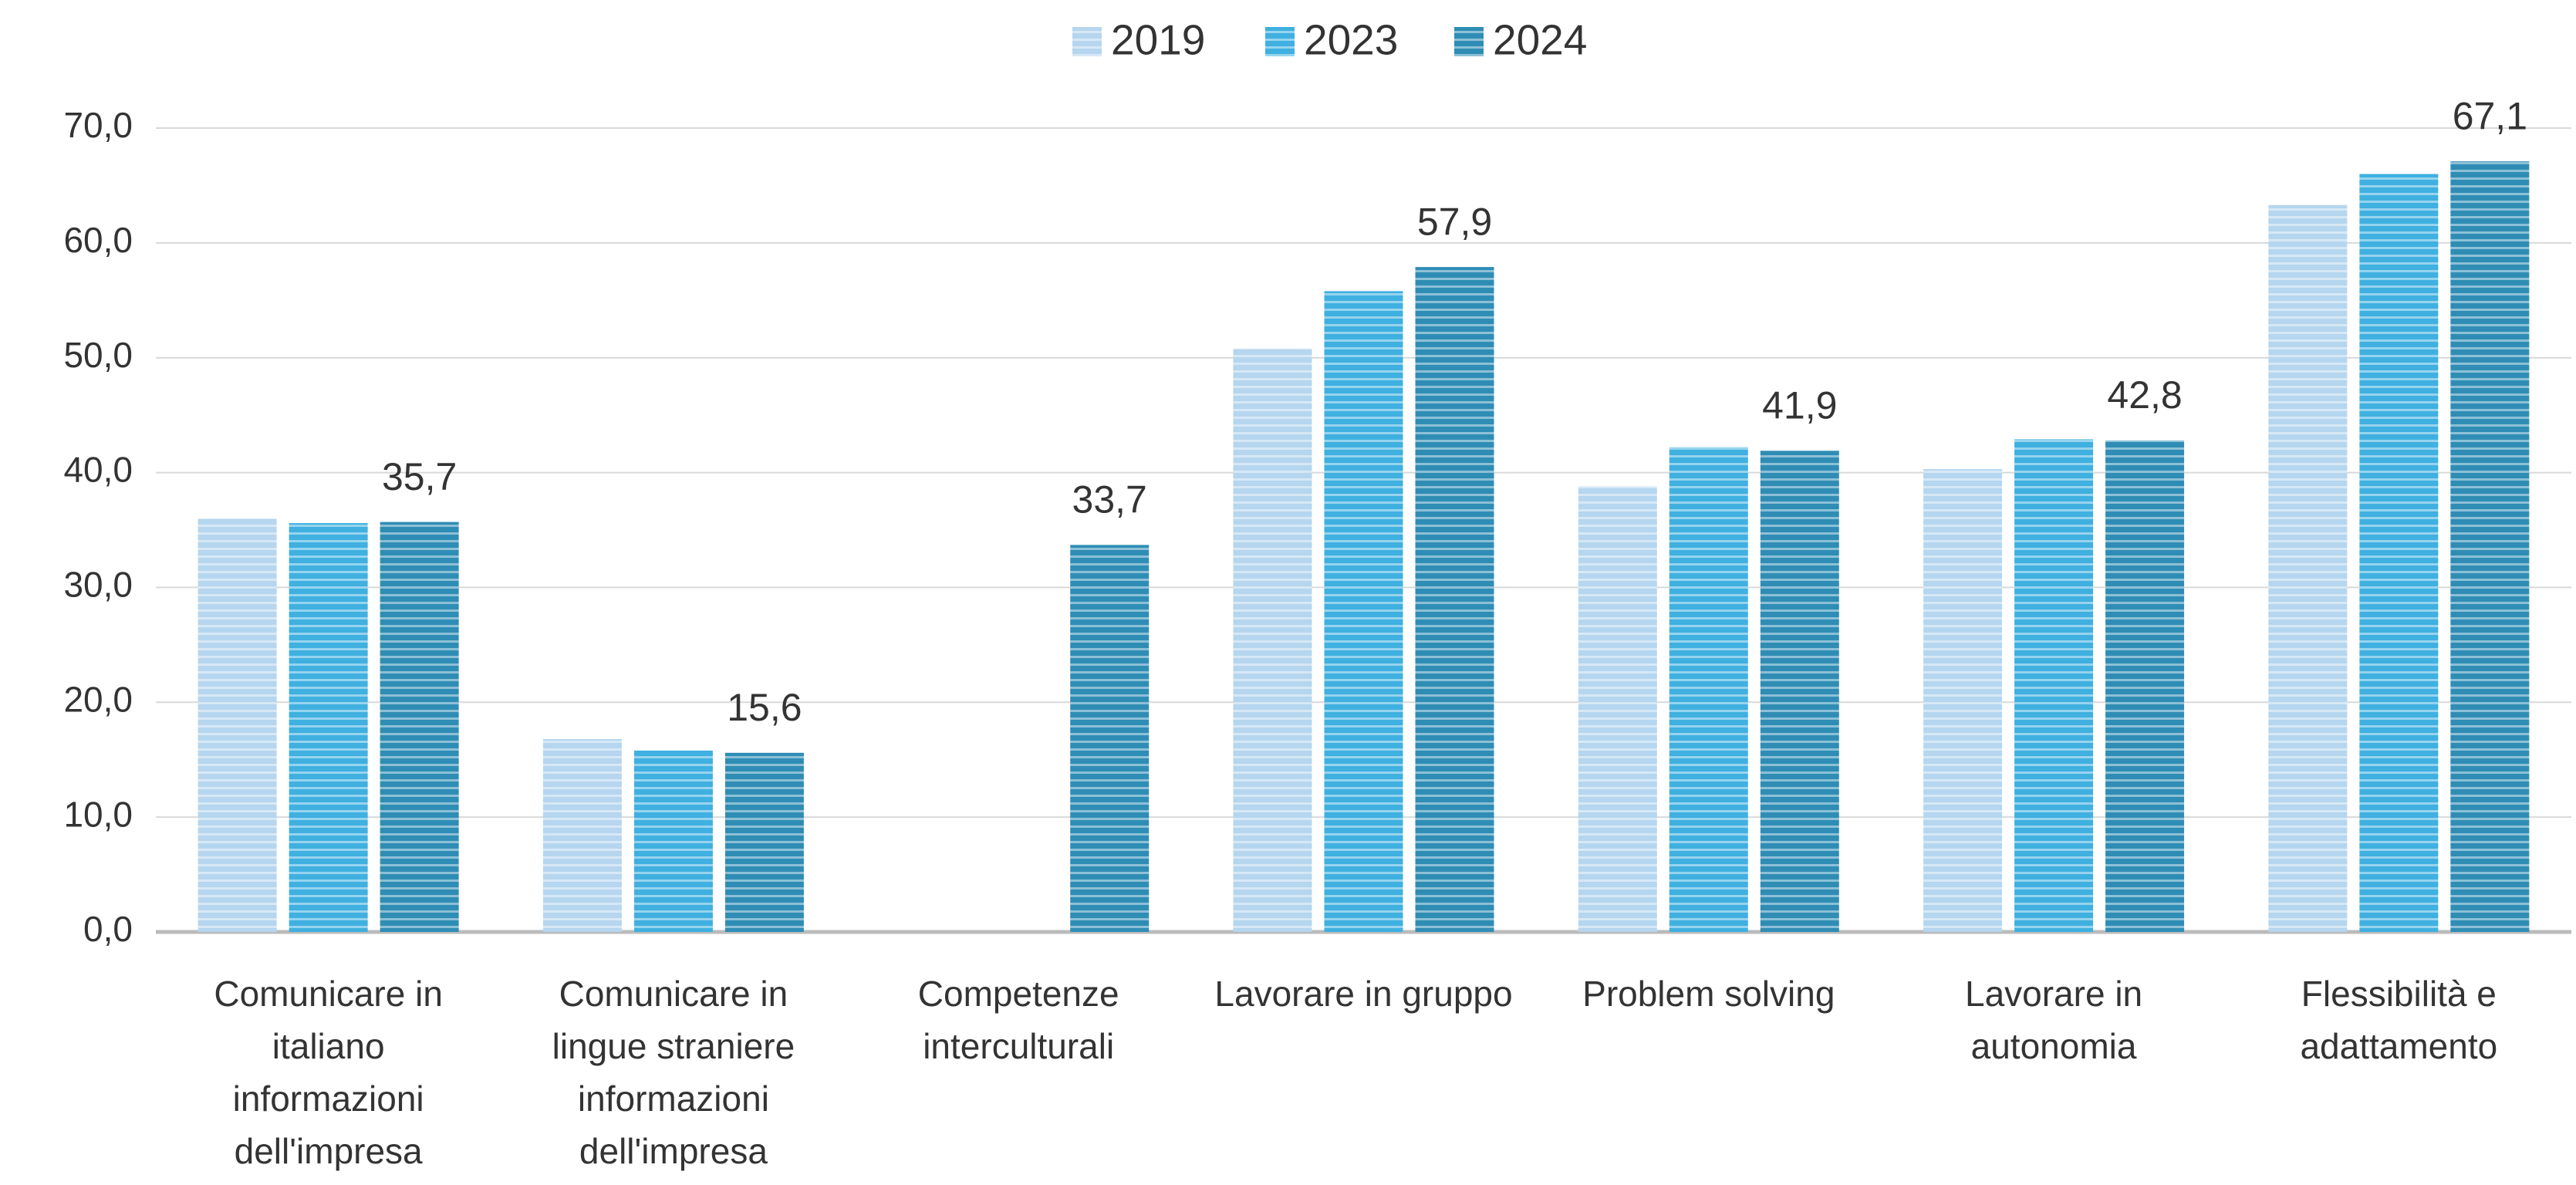 This screenshot has width=2576, height=1185. Describe the element at coordinates (2490, 115) in the screenshot. I see `data-label: 67,1` at that location.